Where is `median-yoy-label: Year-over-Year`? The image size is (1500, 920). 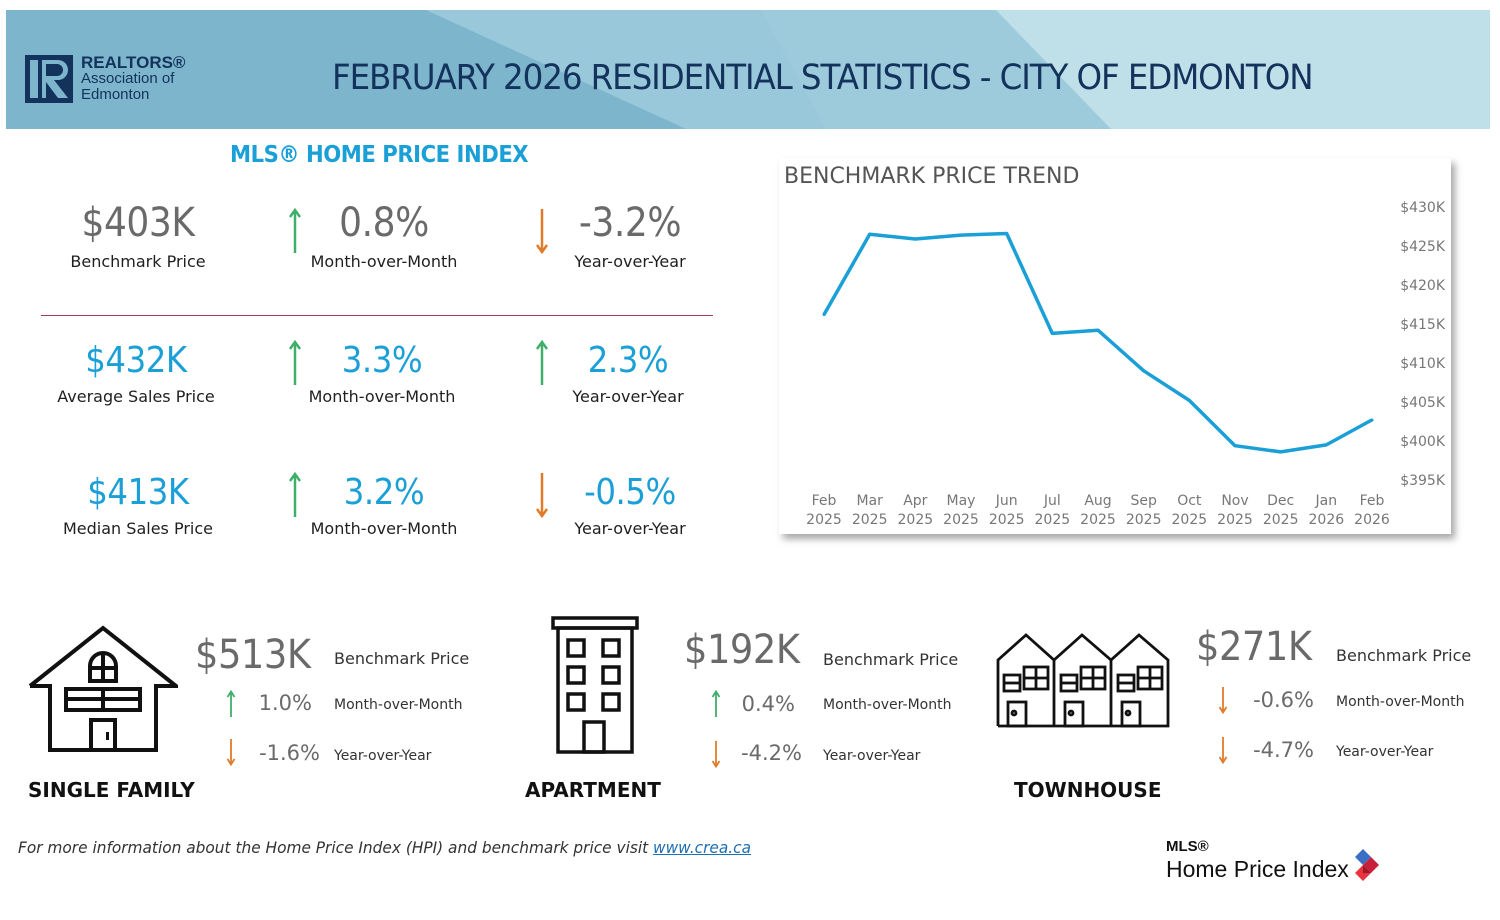 median-yoy-label: Year-over-Year is located at coordinates (630, 528).